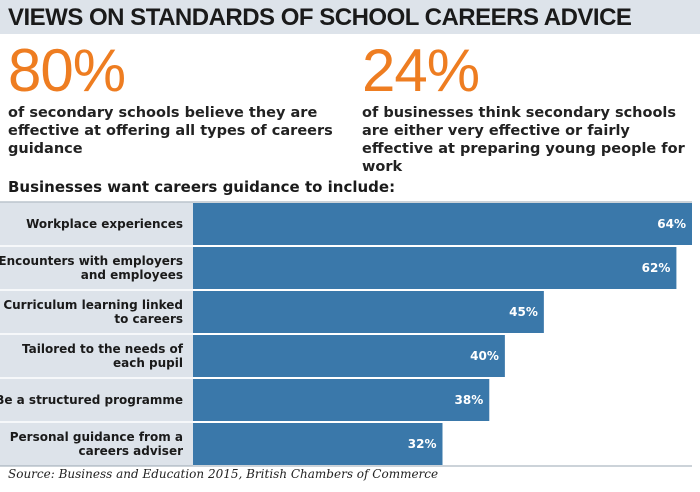  Describe the element at coordinates (148, 319) in the screenshot. I see `category-label-2-1: to careers` at that location.